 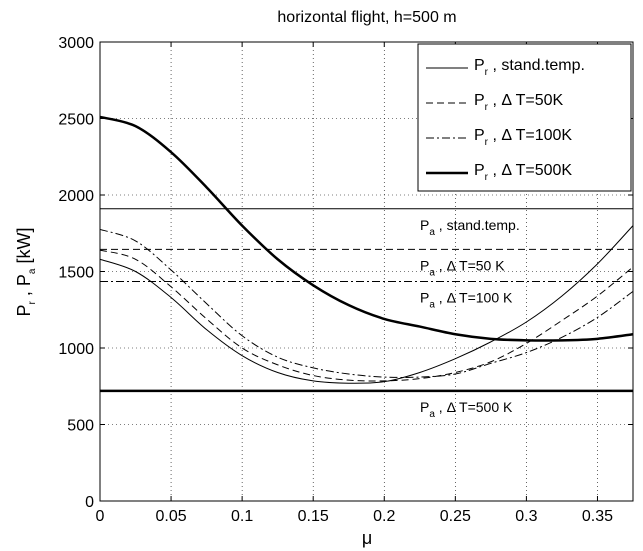 I want to click on y-tick-label: 500, so click(x=80, y=426).